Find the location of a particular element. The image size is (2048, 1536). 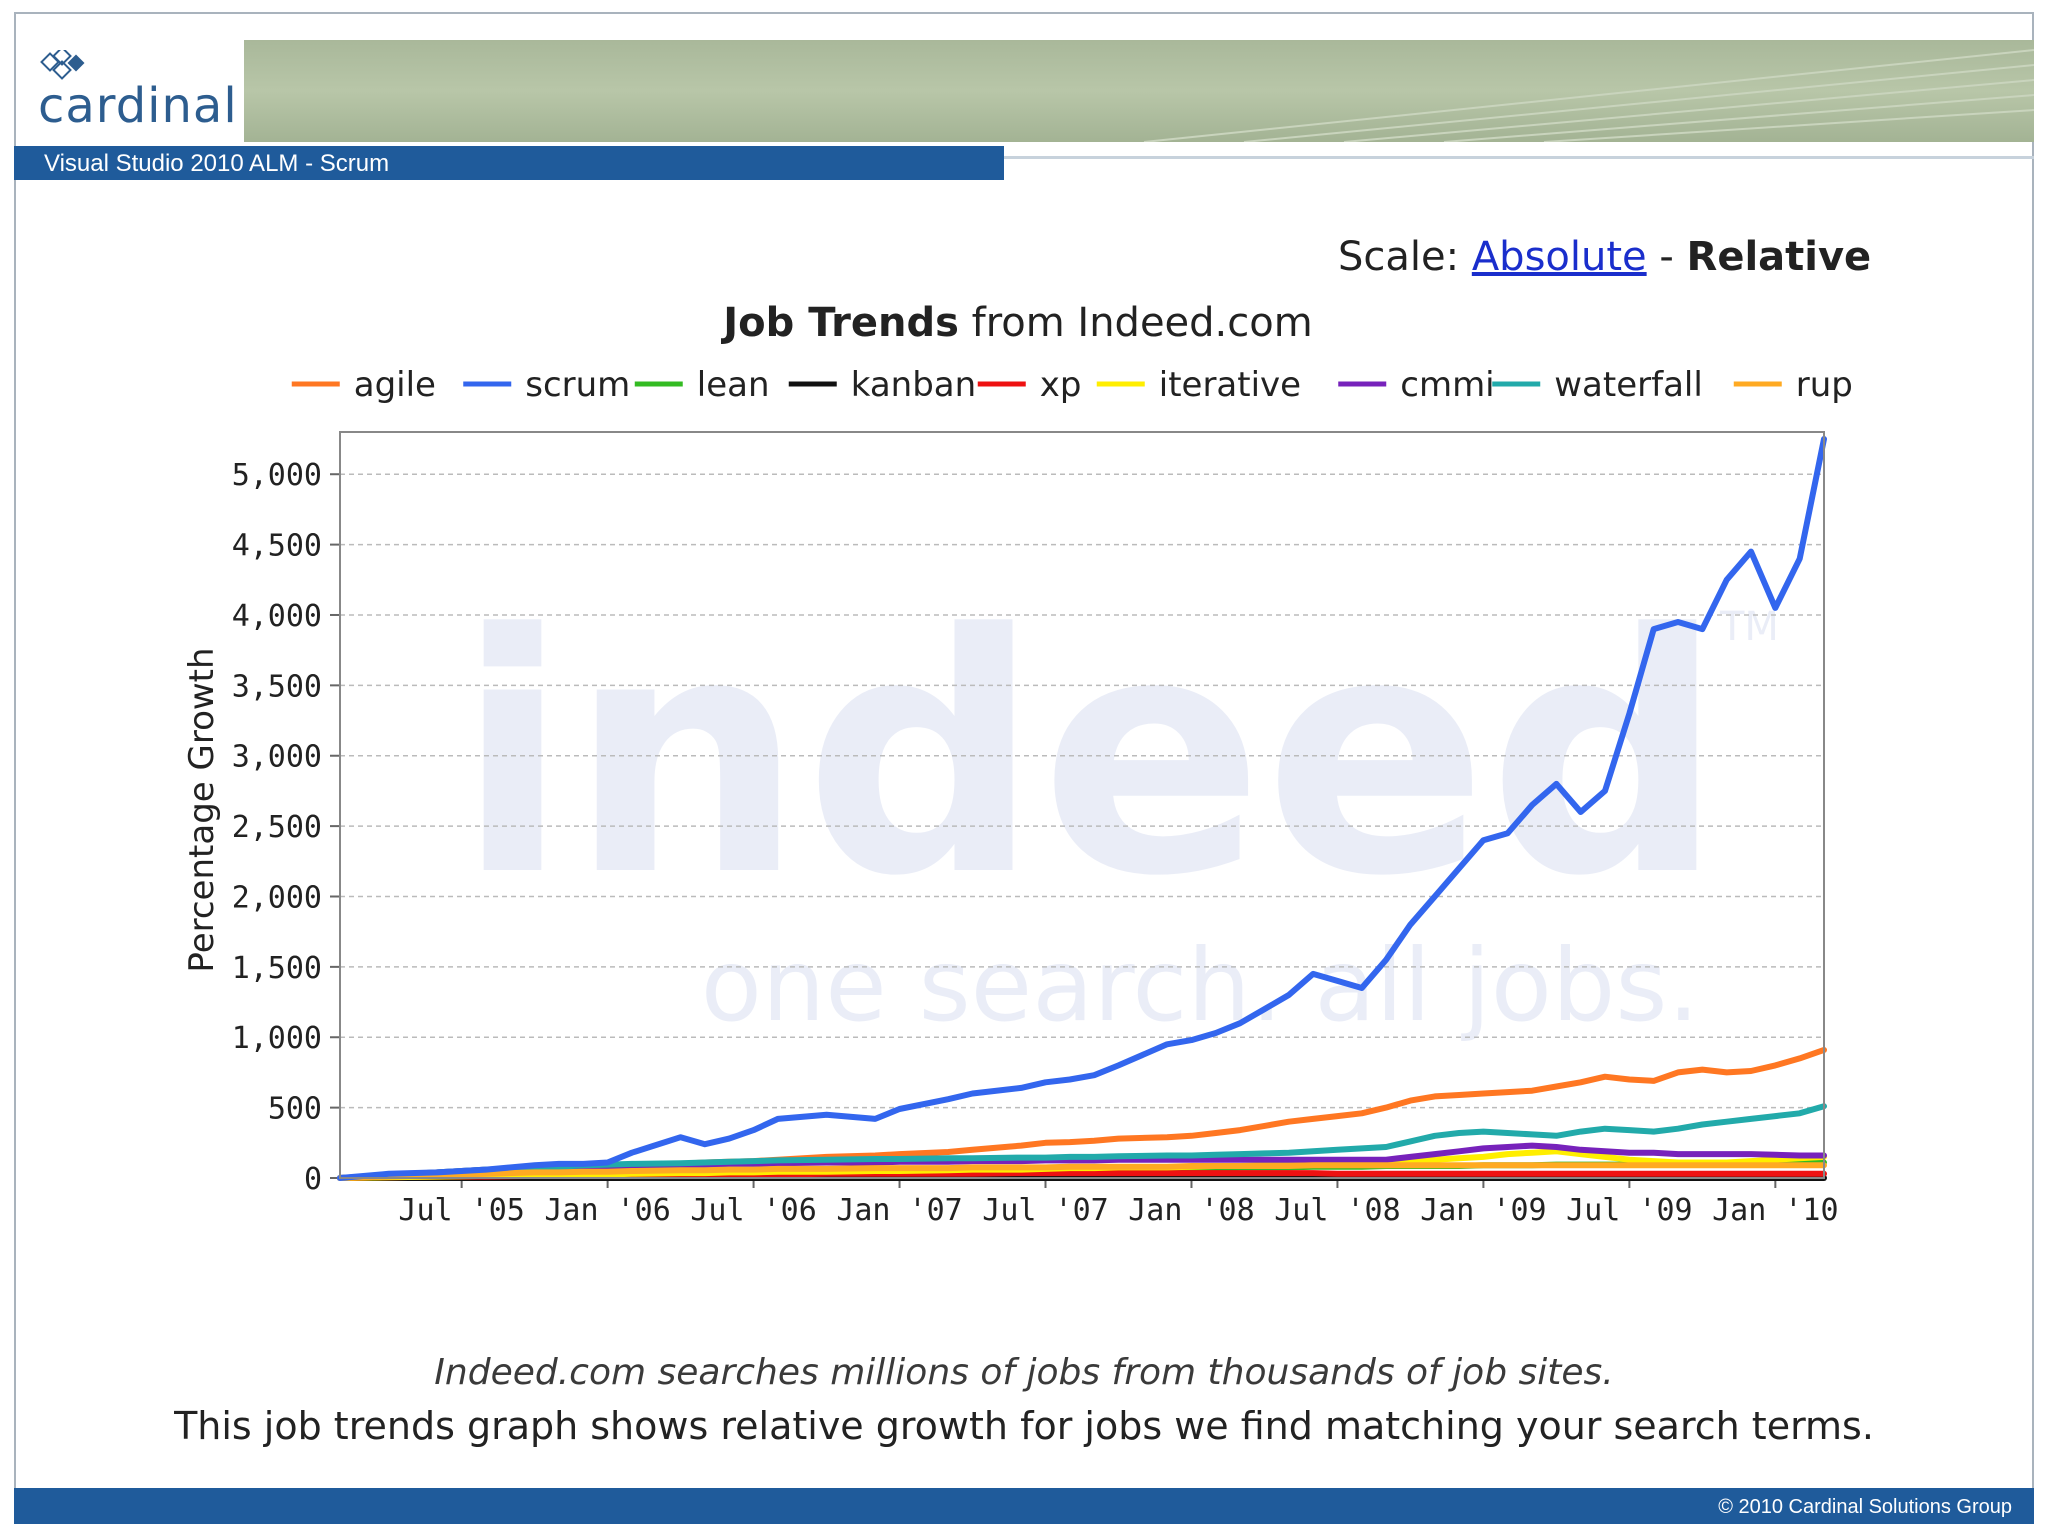

y-tick-label: 1,500 is located at coordinates (277, 968).